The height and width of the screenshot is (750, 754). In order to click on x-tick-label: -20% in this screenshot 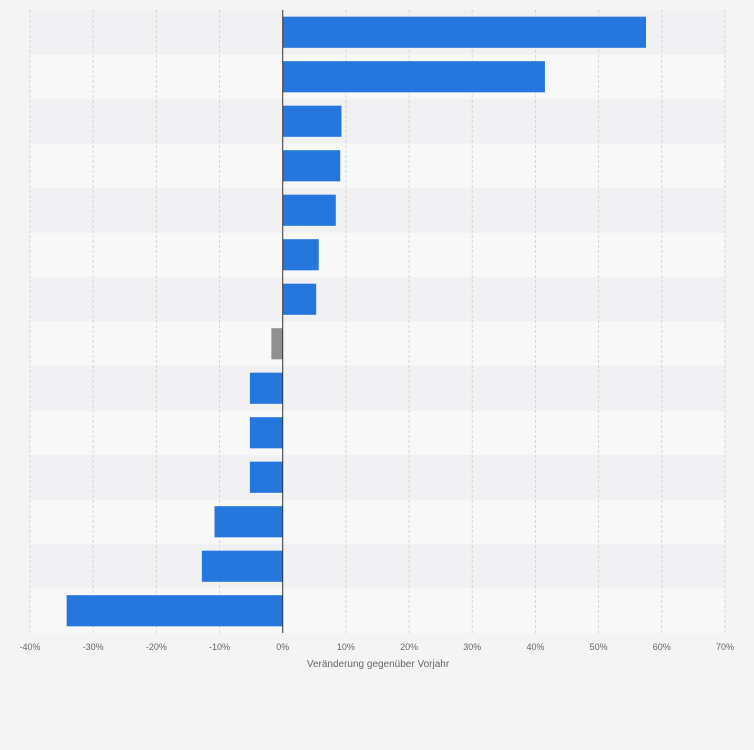, I will do `click(156, 647)`.